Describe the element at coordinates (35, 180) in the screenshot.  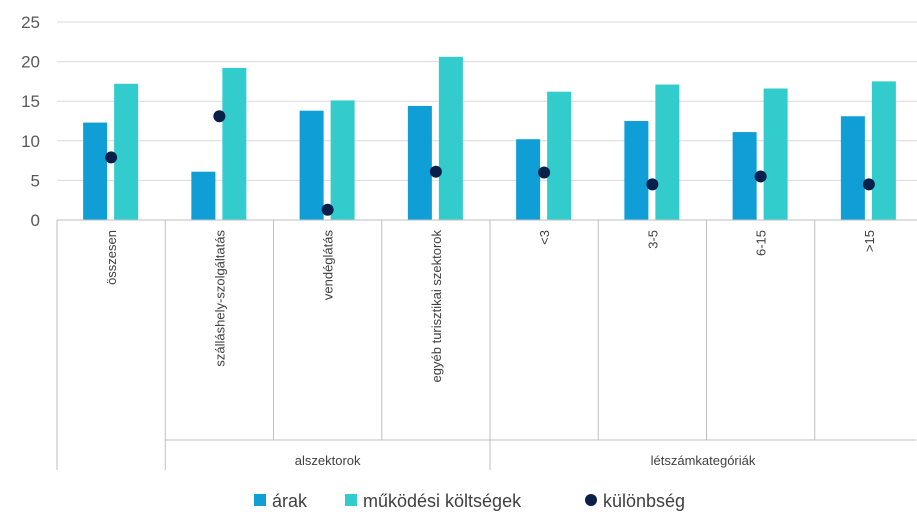
I see `y-tick-label: 5` at that location.